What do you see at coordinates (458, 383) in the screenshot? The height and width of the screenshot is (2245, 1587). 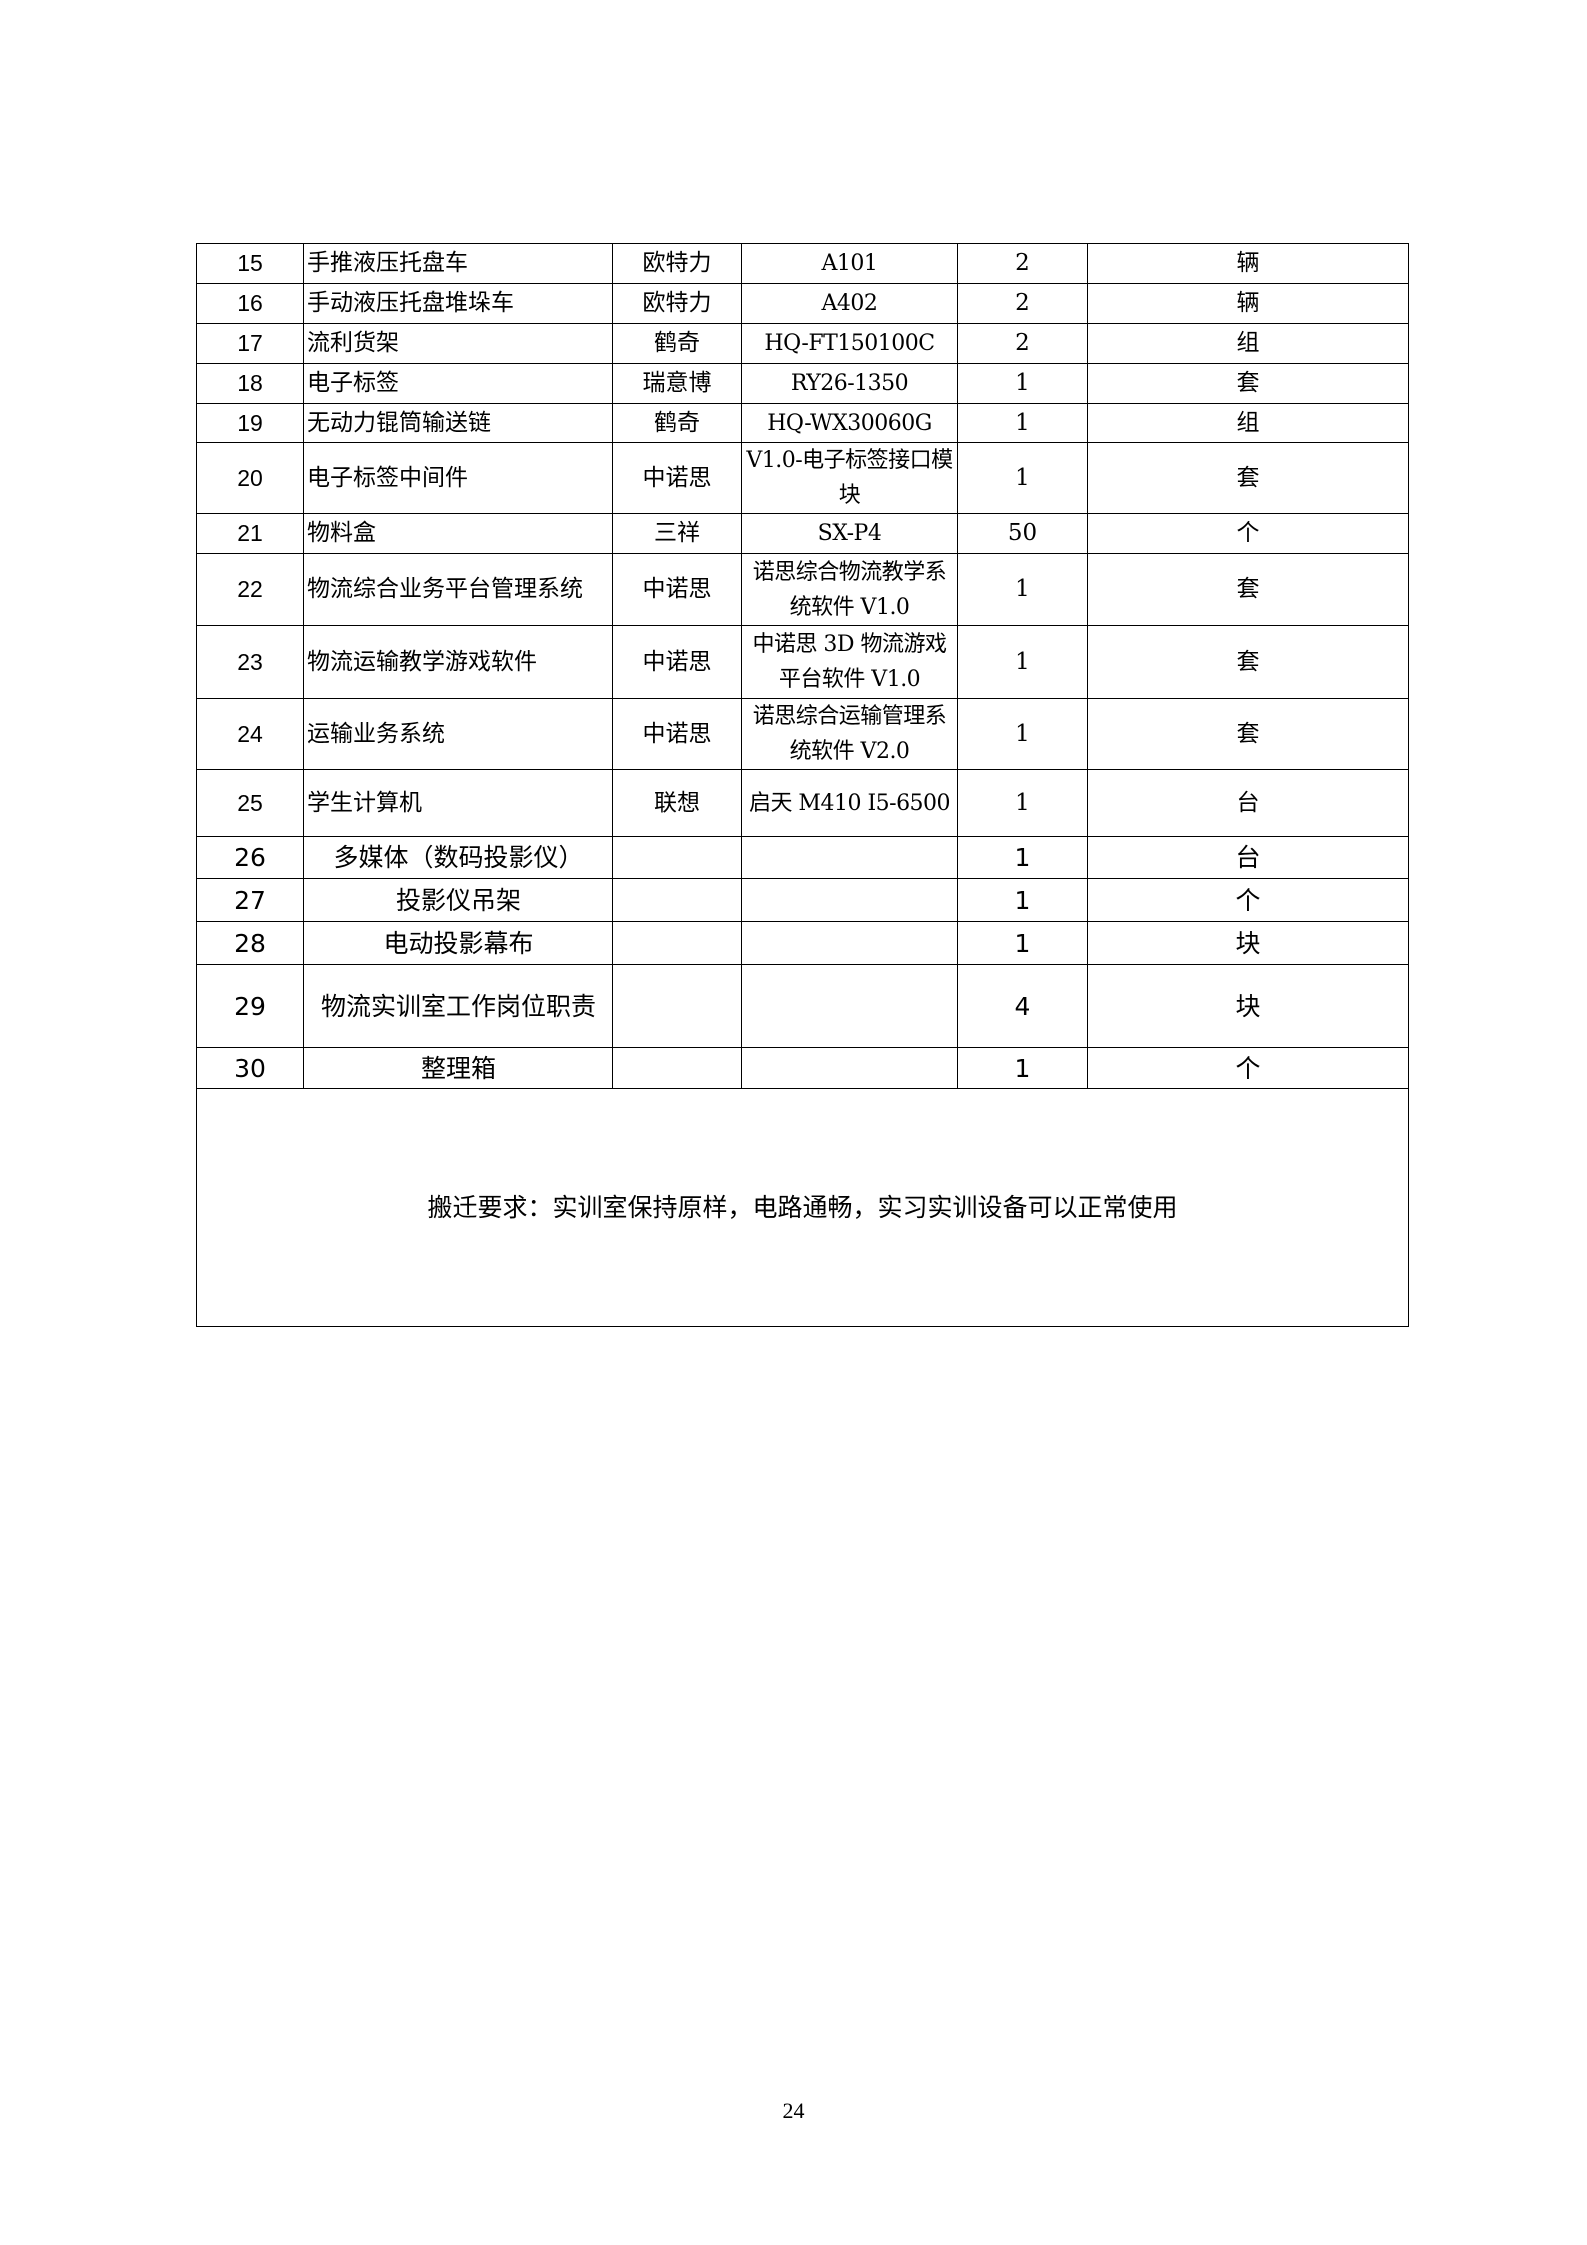 I see `item-name-cell: 电子标签` at bounding box center [458, 383].